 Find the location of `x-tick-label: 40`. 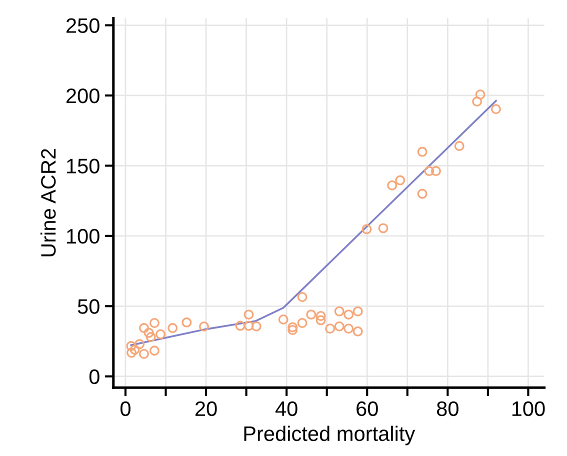

x-tick-label: 40 is located at coordinates (286, 408).